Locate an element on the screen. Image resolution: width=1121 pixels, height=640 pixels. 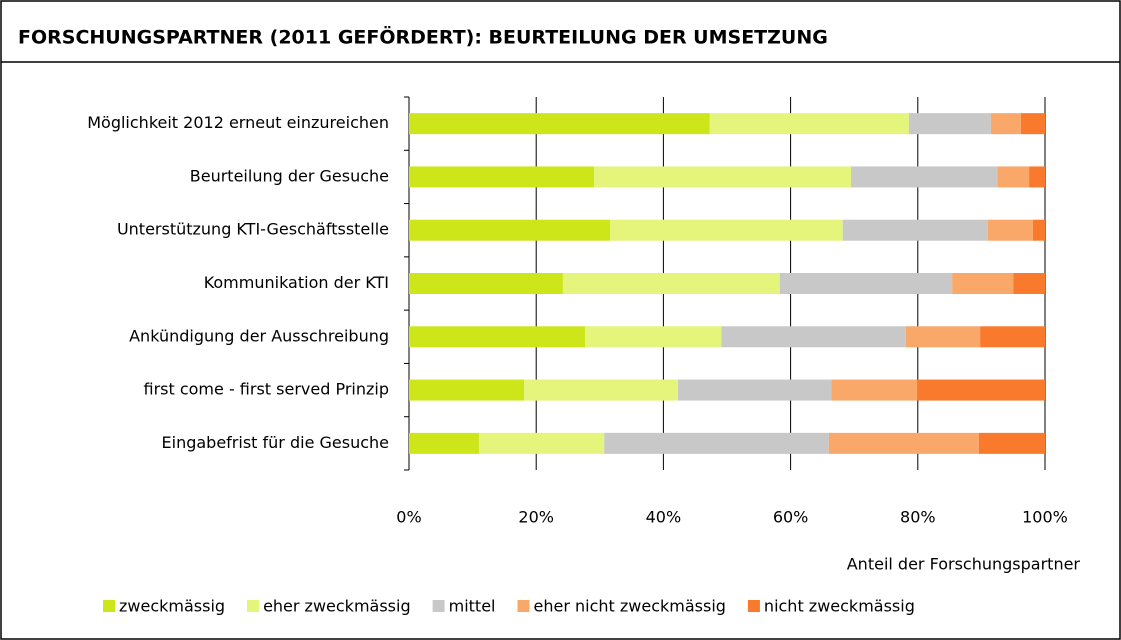
legend-label: eher nicht zweckmässig is located at coordinates (629, 606).